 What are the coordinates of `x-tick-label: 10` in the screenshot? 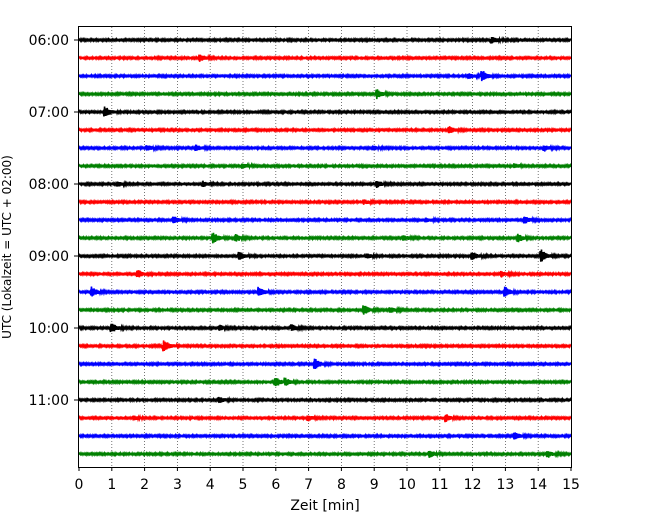 It's located at (407, 485).